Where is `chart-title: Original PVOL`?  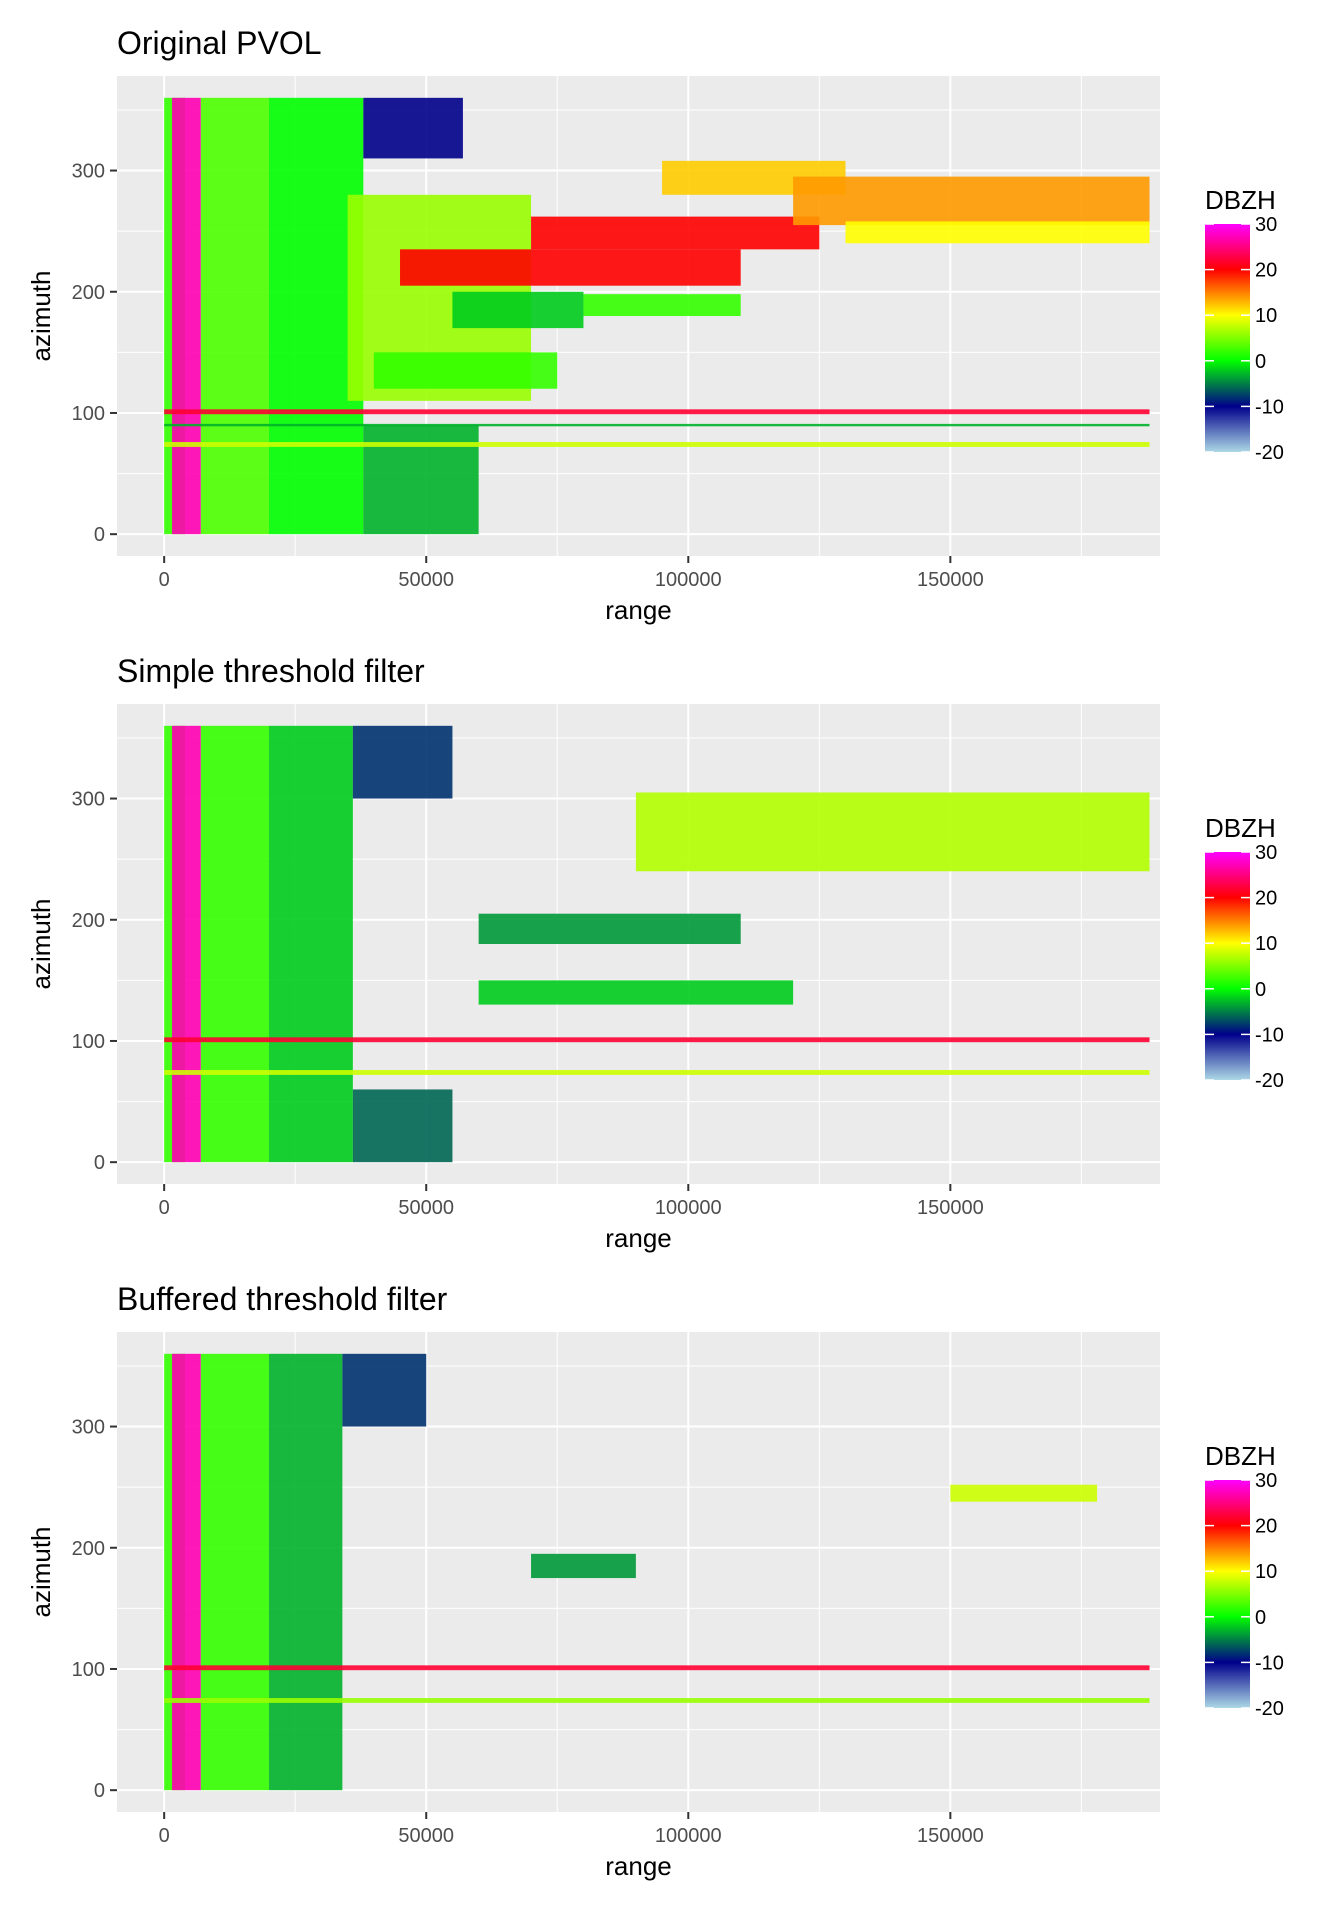 chart-title: Original PVOL is located at coordinates (219, 43).